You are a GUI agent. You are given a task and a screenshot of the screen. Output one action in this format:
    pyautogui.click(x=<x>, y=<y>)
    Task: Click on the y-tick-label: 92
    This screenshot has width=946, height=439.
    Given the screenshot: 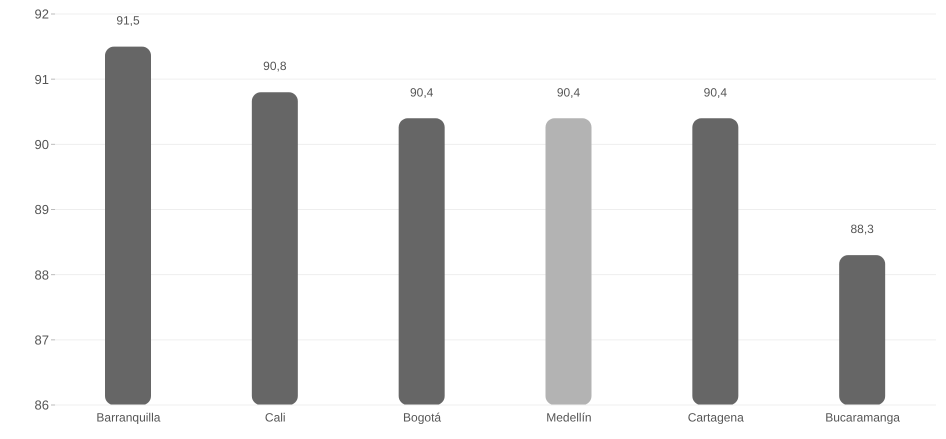 What is the action you would take?
    pyautogui.click(x=41, y=14)
    